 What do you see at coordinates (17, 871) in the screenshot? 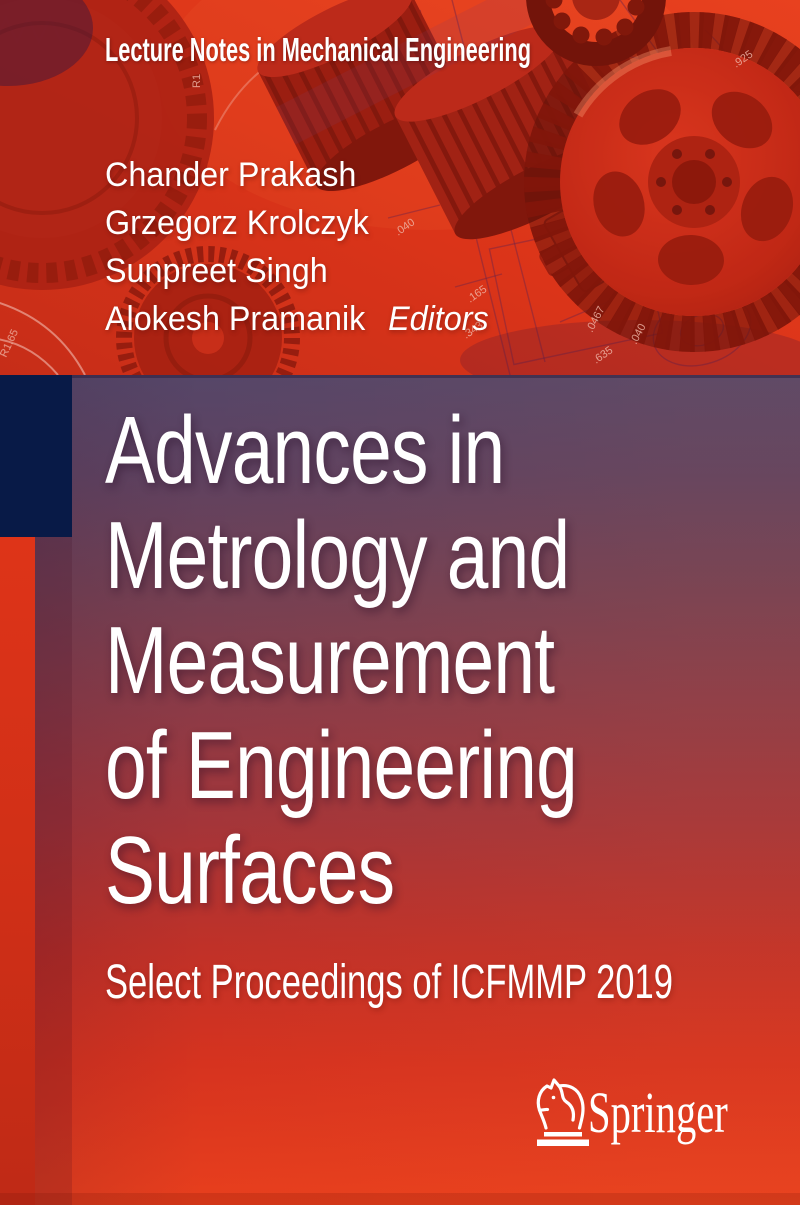
I see `spine-red-strip` at bounding box center [17, 871].